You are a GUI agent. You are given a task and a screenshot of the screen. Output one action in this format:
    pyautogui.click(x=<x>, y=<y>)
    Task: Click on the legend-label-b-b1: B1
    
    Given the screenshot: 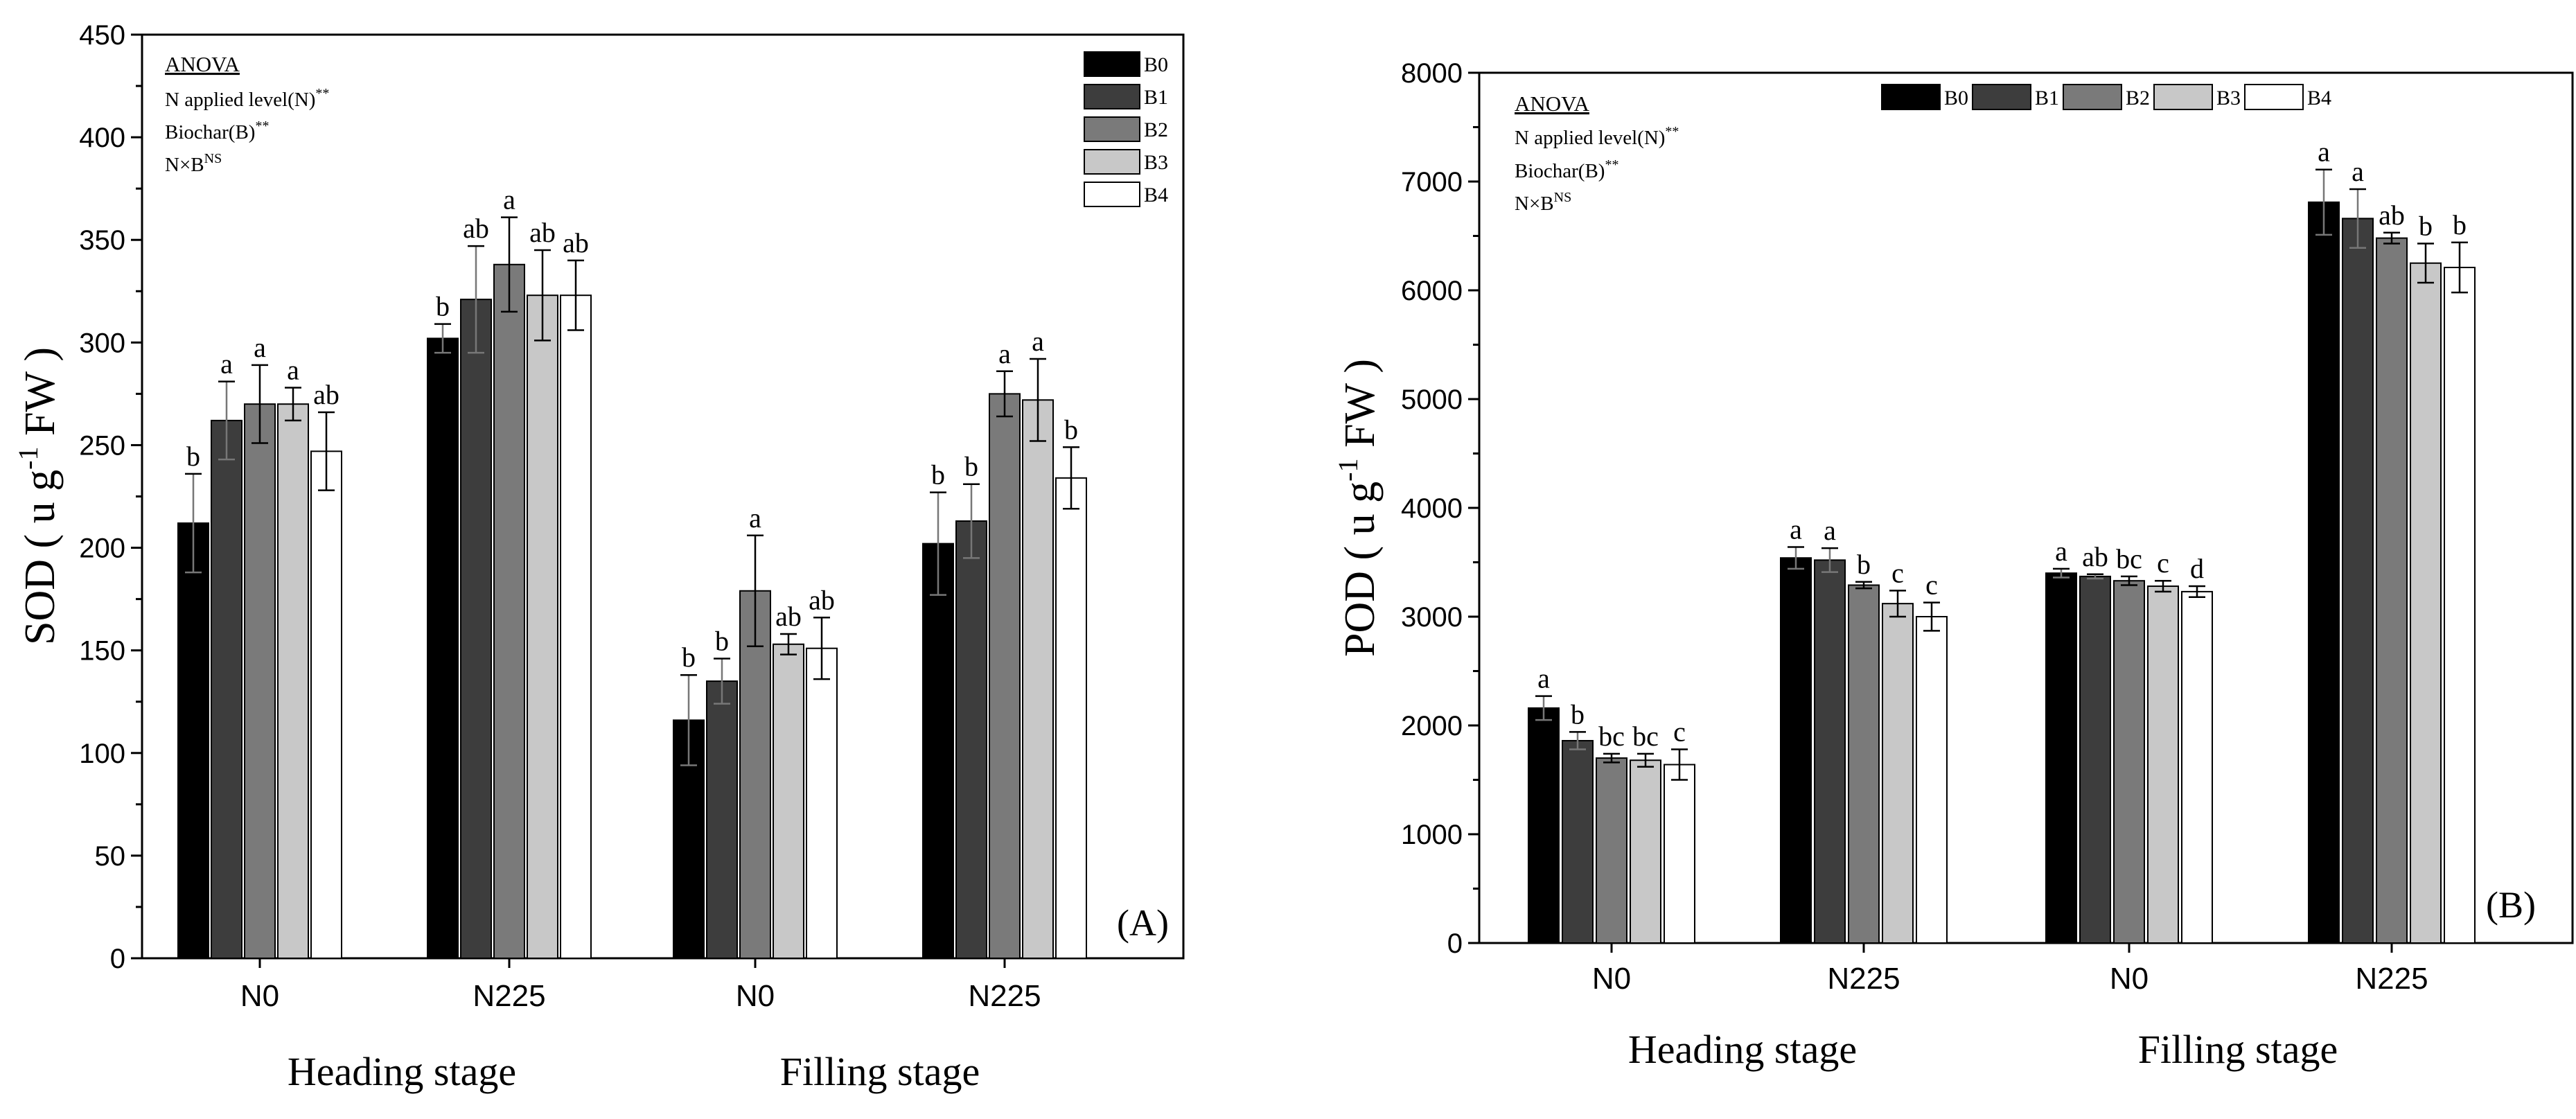 What is the action you would take?
    pyautogui.click(x=2047, y=98)
    